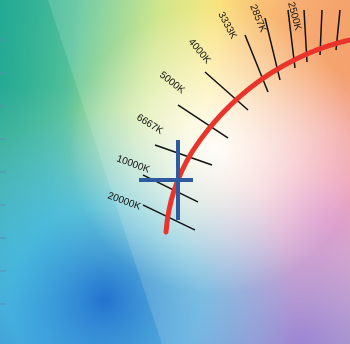 The width and height of the screenshot is (350, 344). Describe the element at coordinates (3, 172) in the screenshot. I see `left-axis-ticks` at that location.